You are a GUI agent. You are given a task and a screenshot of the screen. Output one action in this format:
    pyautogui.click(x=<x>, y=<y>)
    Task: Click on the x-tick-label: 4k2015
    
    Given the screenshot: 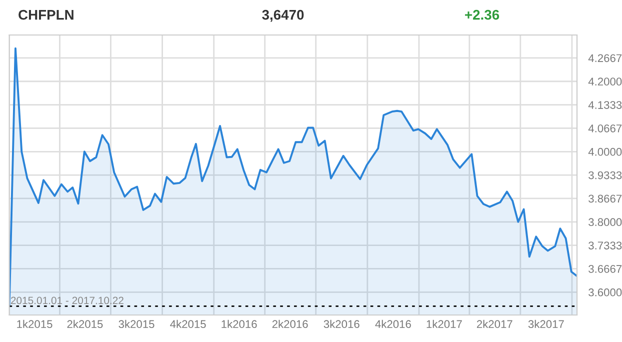 What is the action you would take?
    pyautogui.click(x=188, y=324)
    